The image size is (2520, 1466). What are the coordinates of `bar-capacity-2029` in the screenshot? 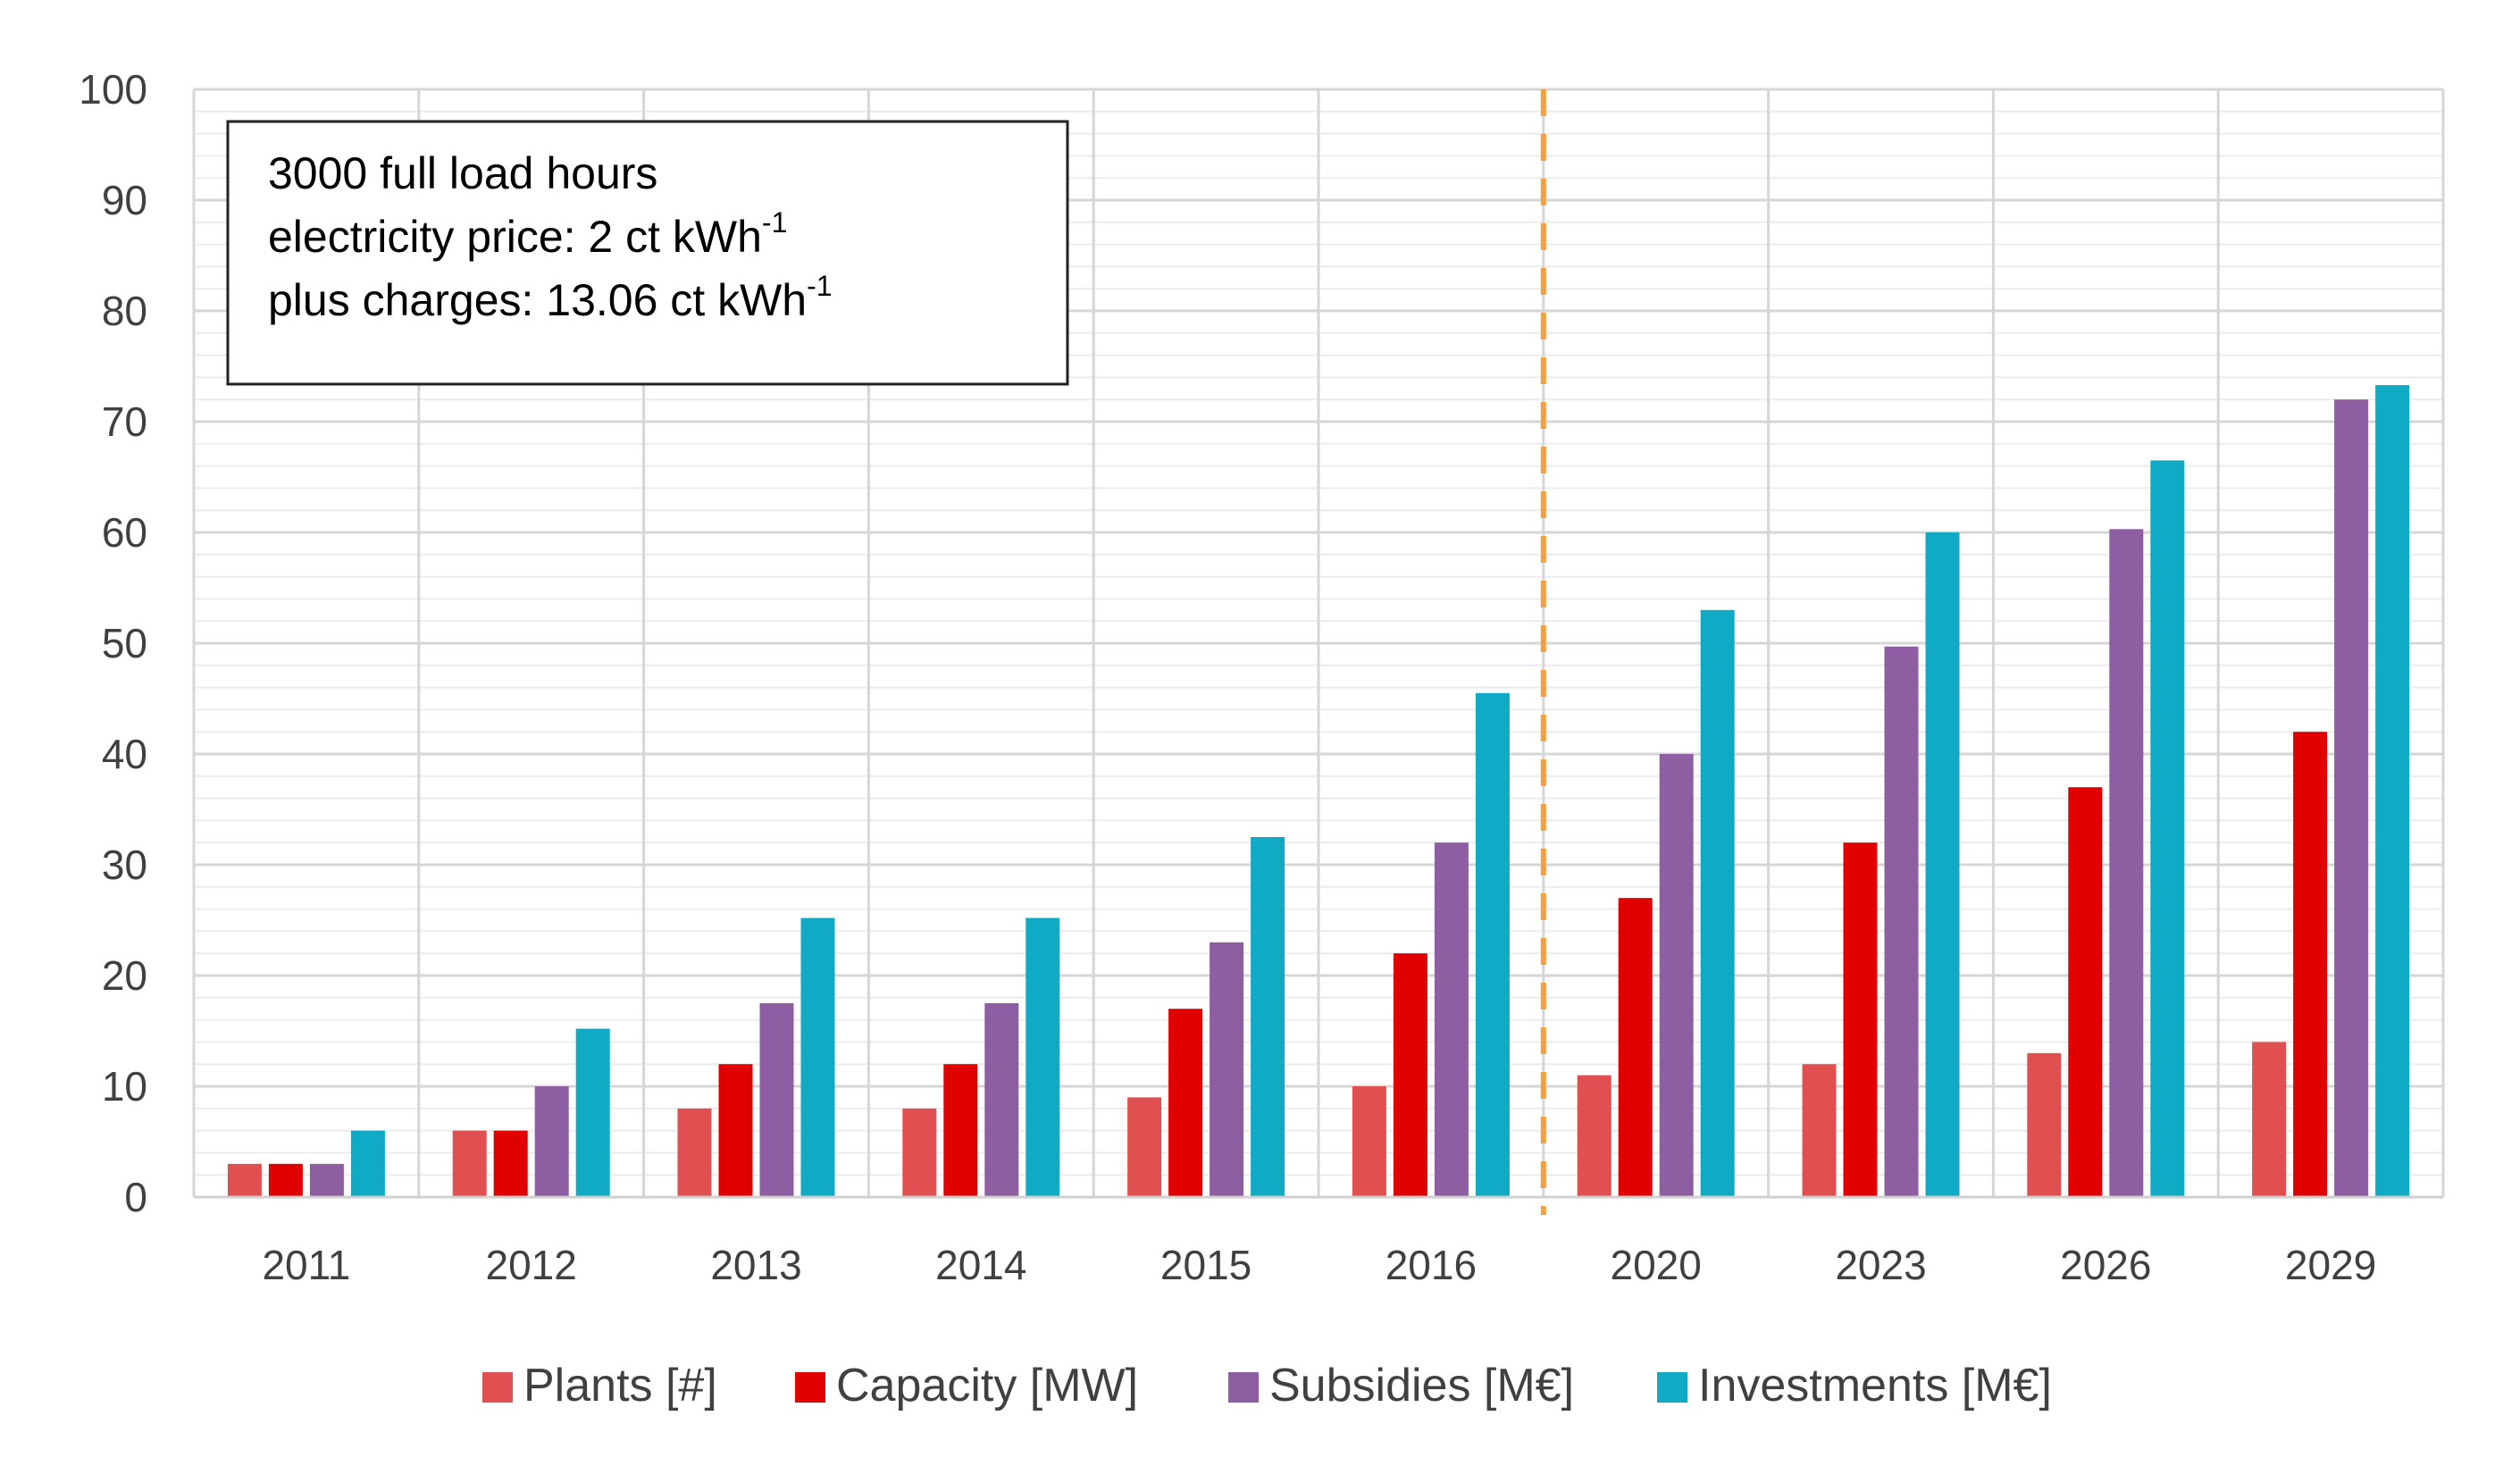 It's located at (2310, 964).